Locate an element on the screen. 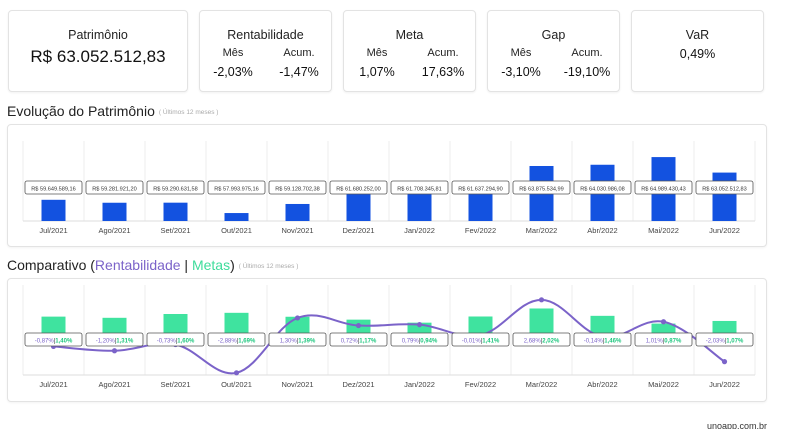 The image size is (787, 429). comparativo-value-label: 1,01%|0,87% is located at coordinates (664, 342).